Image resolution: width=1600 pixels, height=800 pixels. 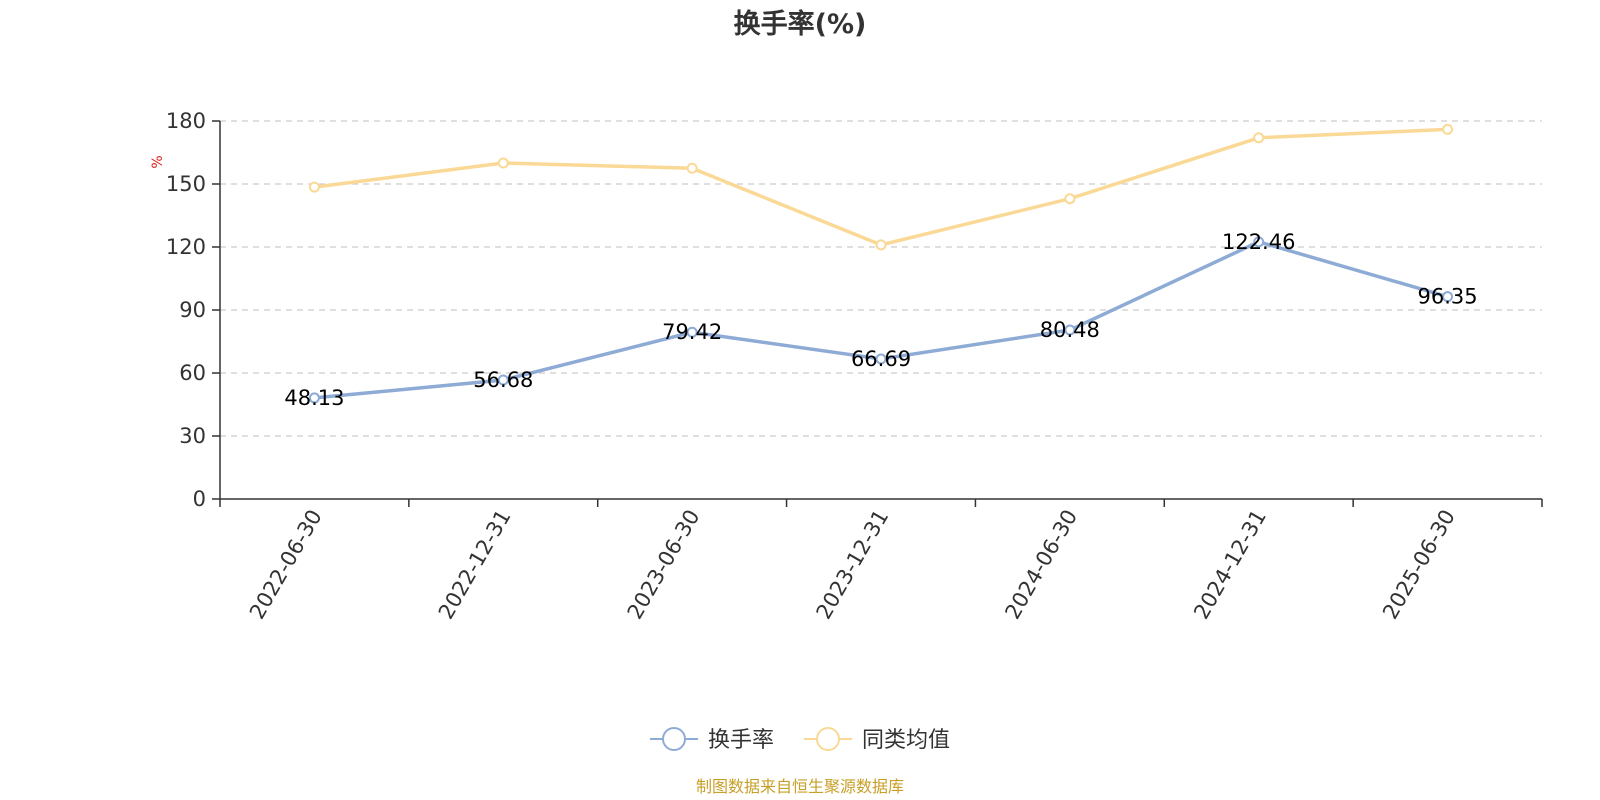 I want to click on y-tick-label-4: 120, so click(x=186, y=247).